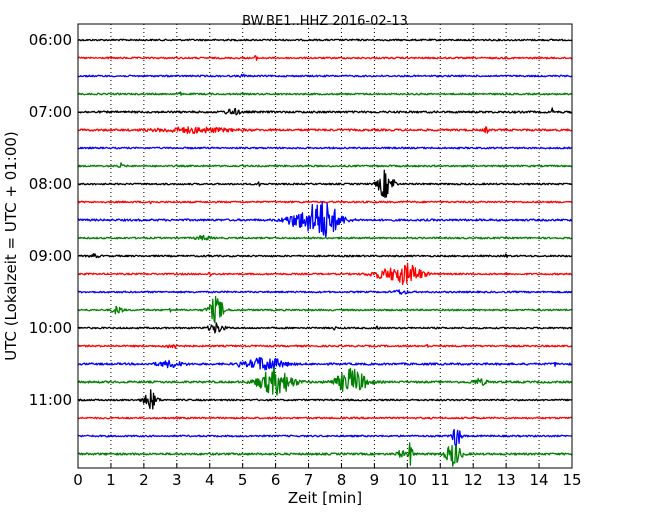 The image size is (650, 520). What do you see at coordinates (440, 480) in the screenshot?
I see `x-tick-label: 11` at bounding box center [440, 480].